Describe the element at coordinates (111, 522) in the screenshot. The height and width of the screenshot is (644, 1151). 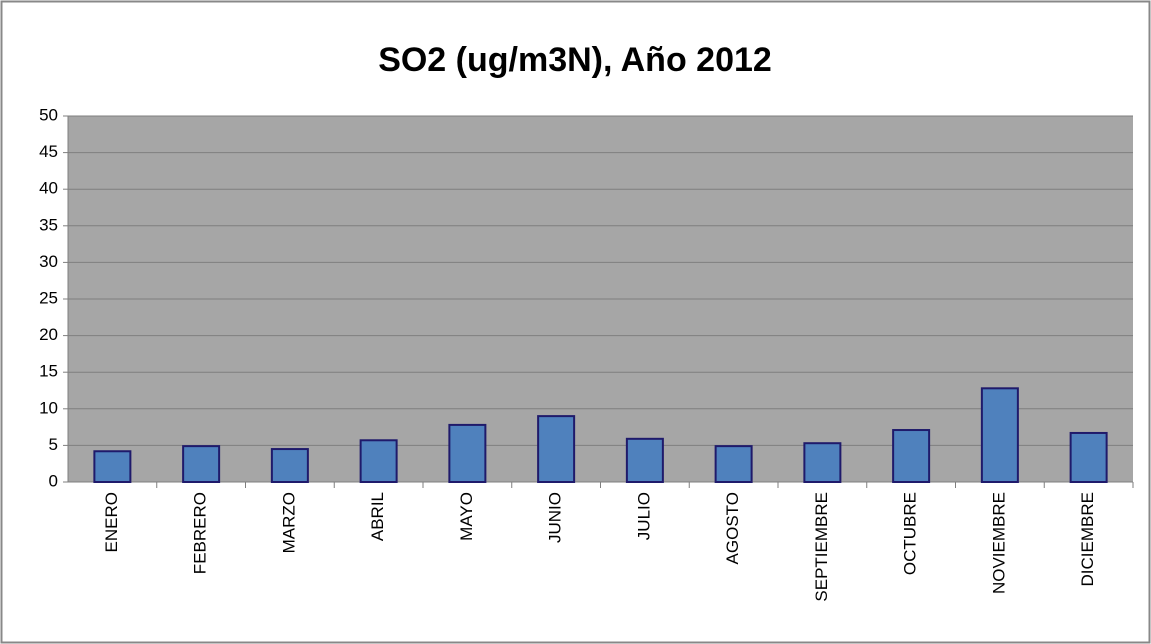
I see `x-tick-label: ENERO` at that location.